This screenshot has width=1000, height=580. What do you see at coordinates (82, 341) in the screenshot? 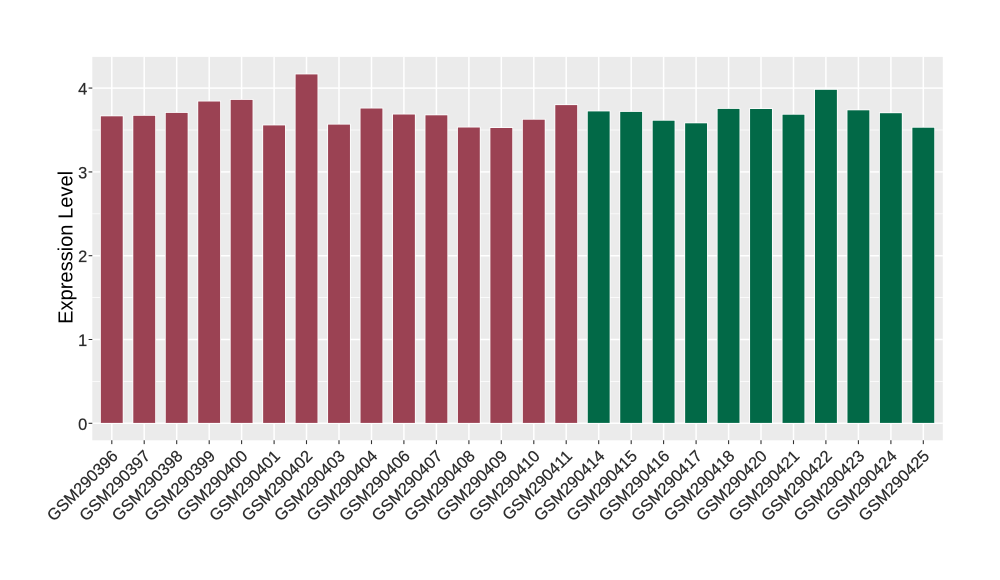
I see `svg-text: 1` at bounding box center [82, 341].